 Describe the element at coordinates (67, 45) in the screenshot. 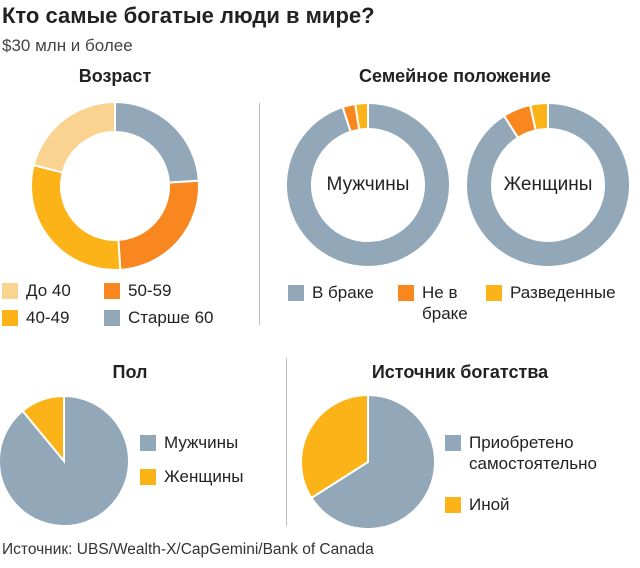

I see `page-subtitle: $30 млн и более` at that location.